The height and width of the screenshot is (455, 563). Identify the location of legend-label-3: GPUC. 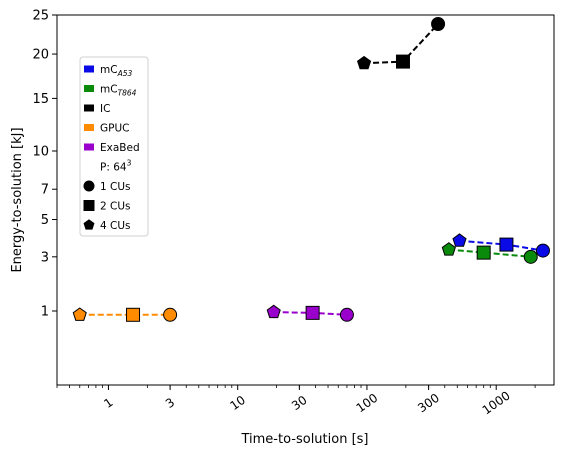
(115, 129).